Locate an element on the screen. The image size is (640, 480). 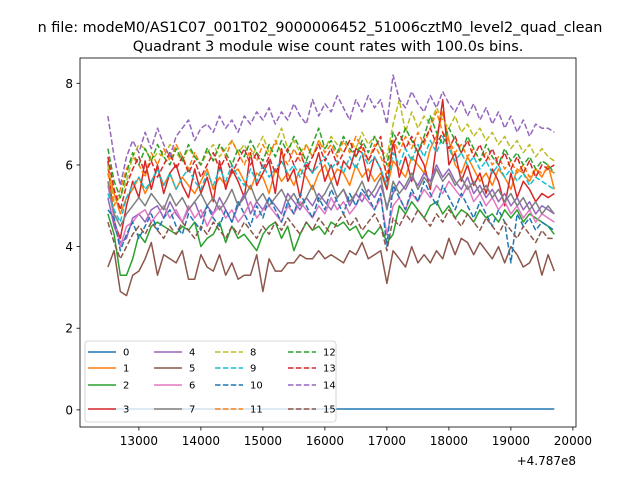
x-tick-label: 18000 is located at coordinates (449, 441).